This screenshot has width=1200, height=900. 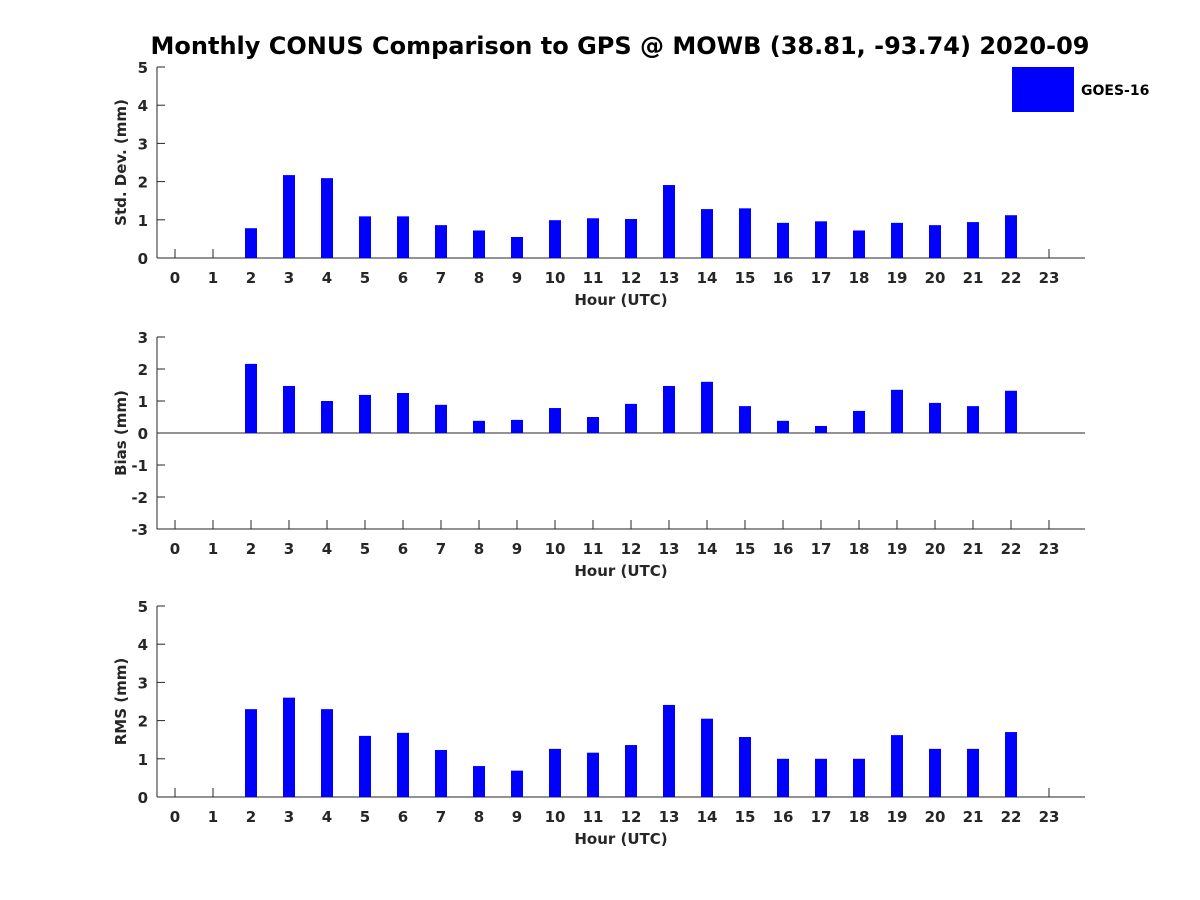 What do you see at coordinates (213, 278) in the screenshot?
I see `x-tick-label: 1` at bounding box center [213, 278].